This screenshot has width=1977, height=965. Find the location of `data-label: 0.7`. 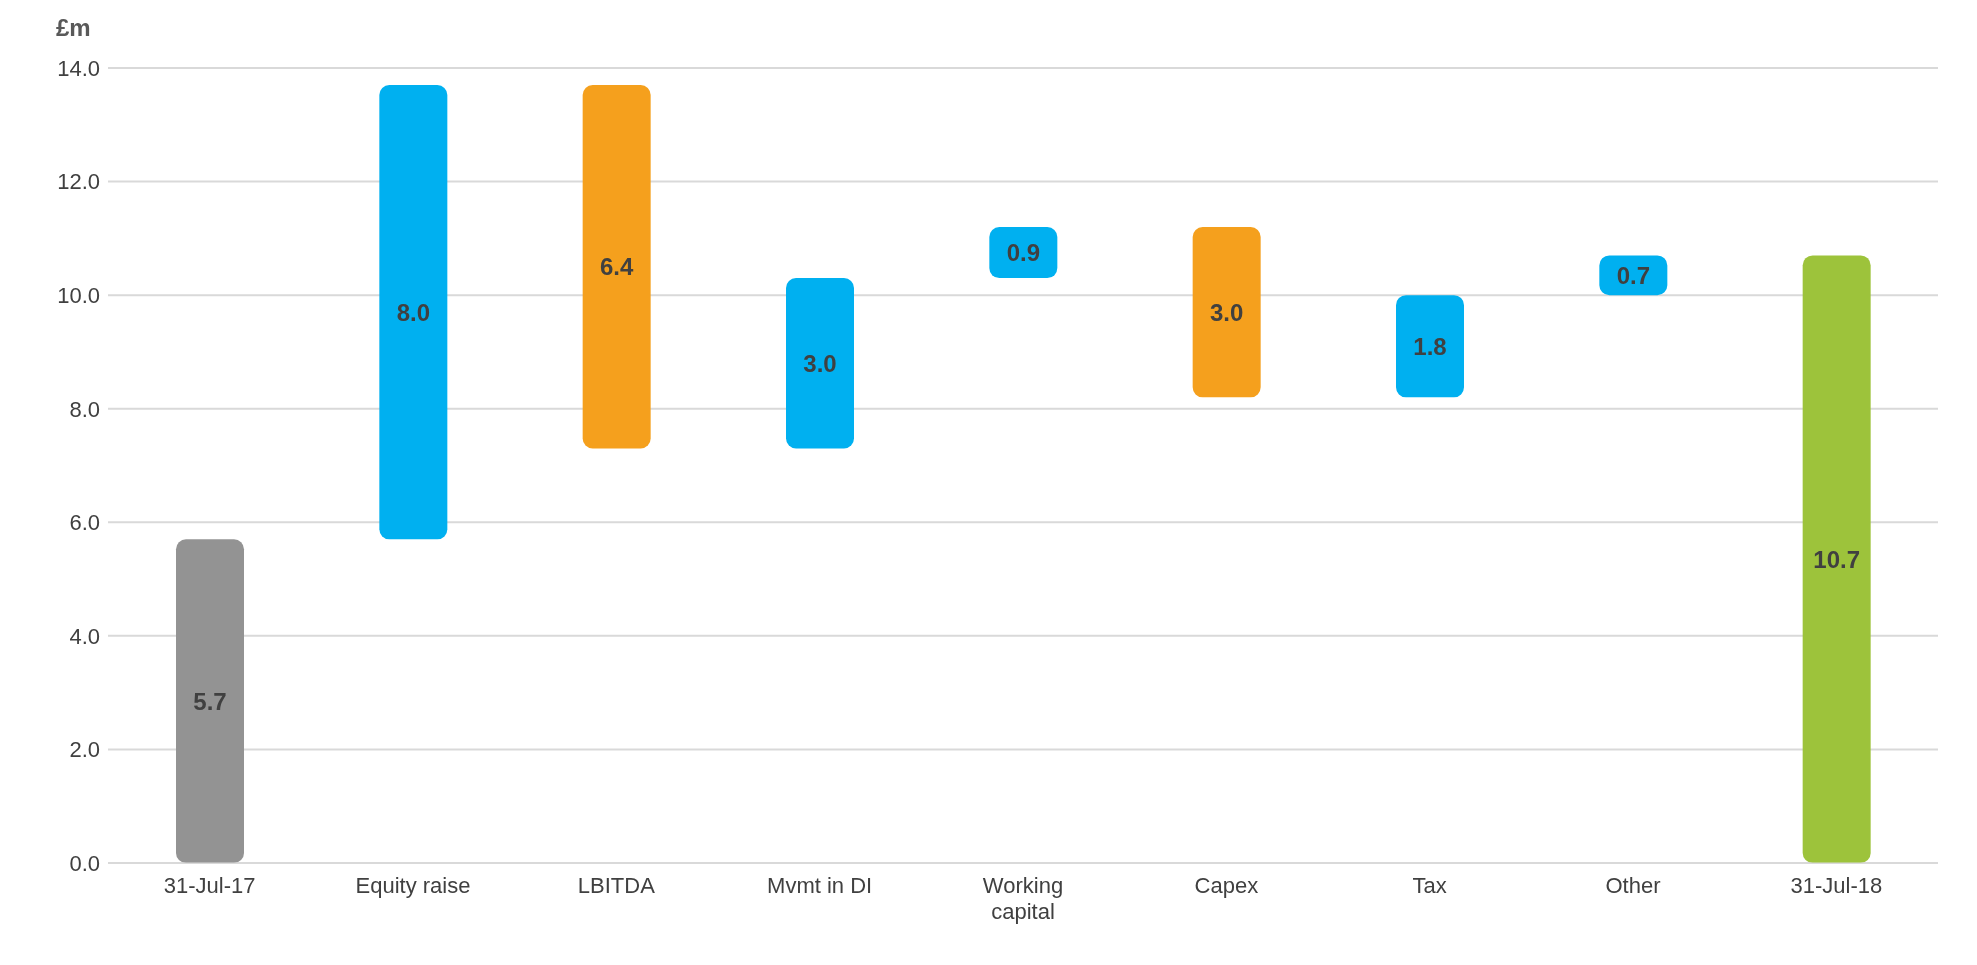

data-label: 0.7 is located at coordinates (1633, 275).